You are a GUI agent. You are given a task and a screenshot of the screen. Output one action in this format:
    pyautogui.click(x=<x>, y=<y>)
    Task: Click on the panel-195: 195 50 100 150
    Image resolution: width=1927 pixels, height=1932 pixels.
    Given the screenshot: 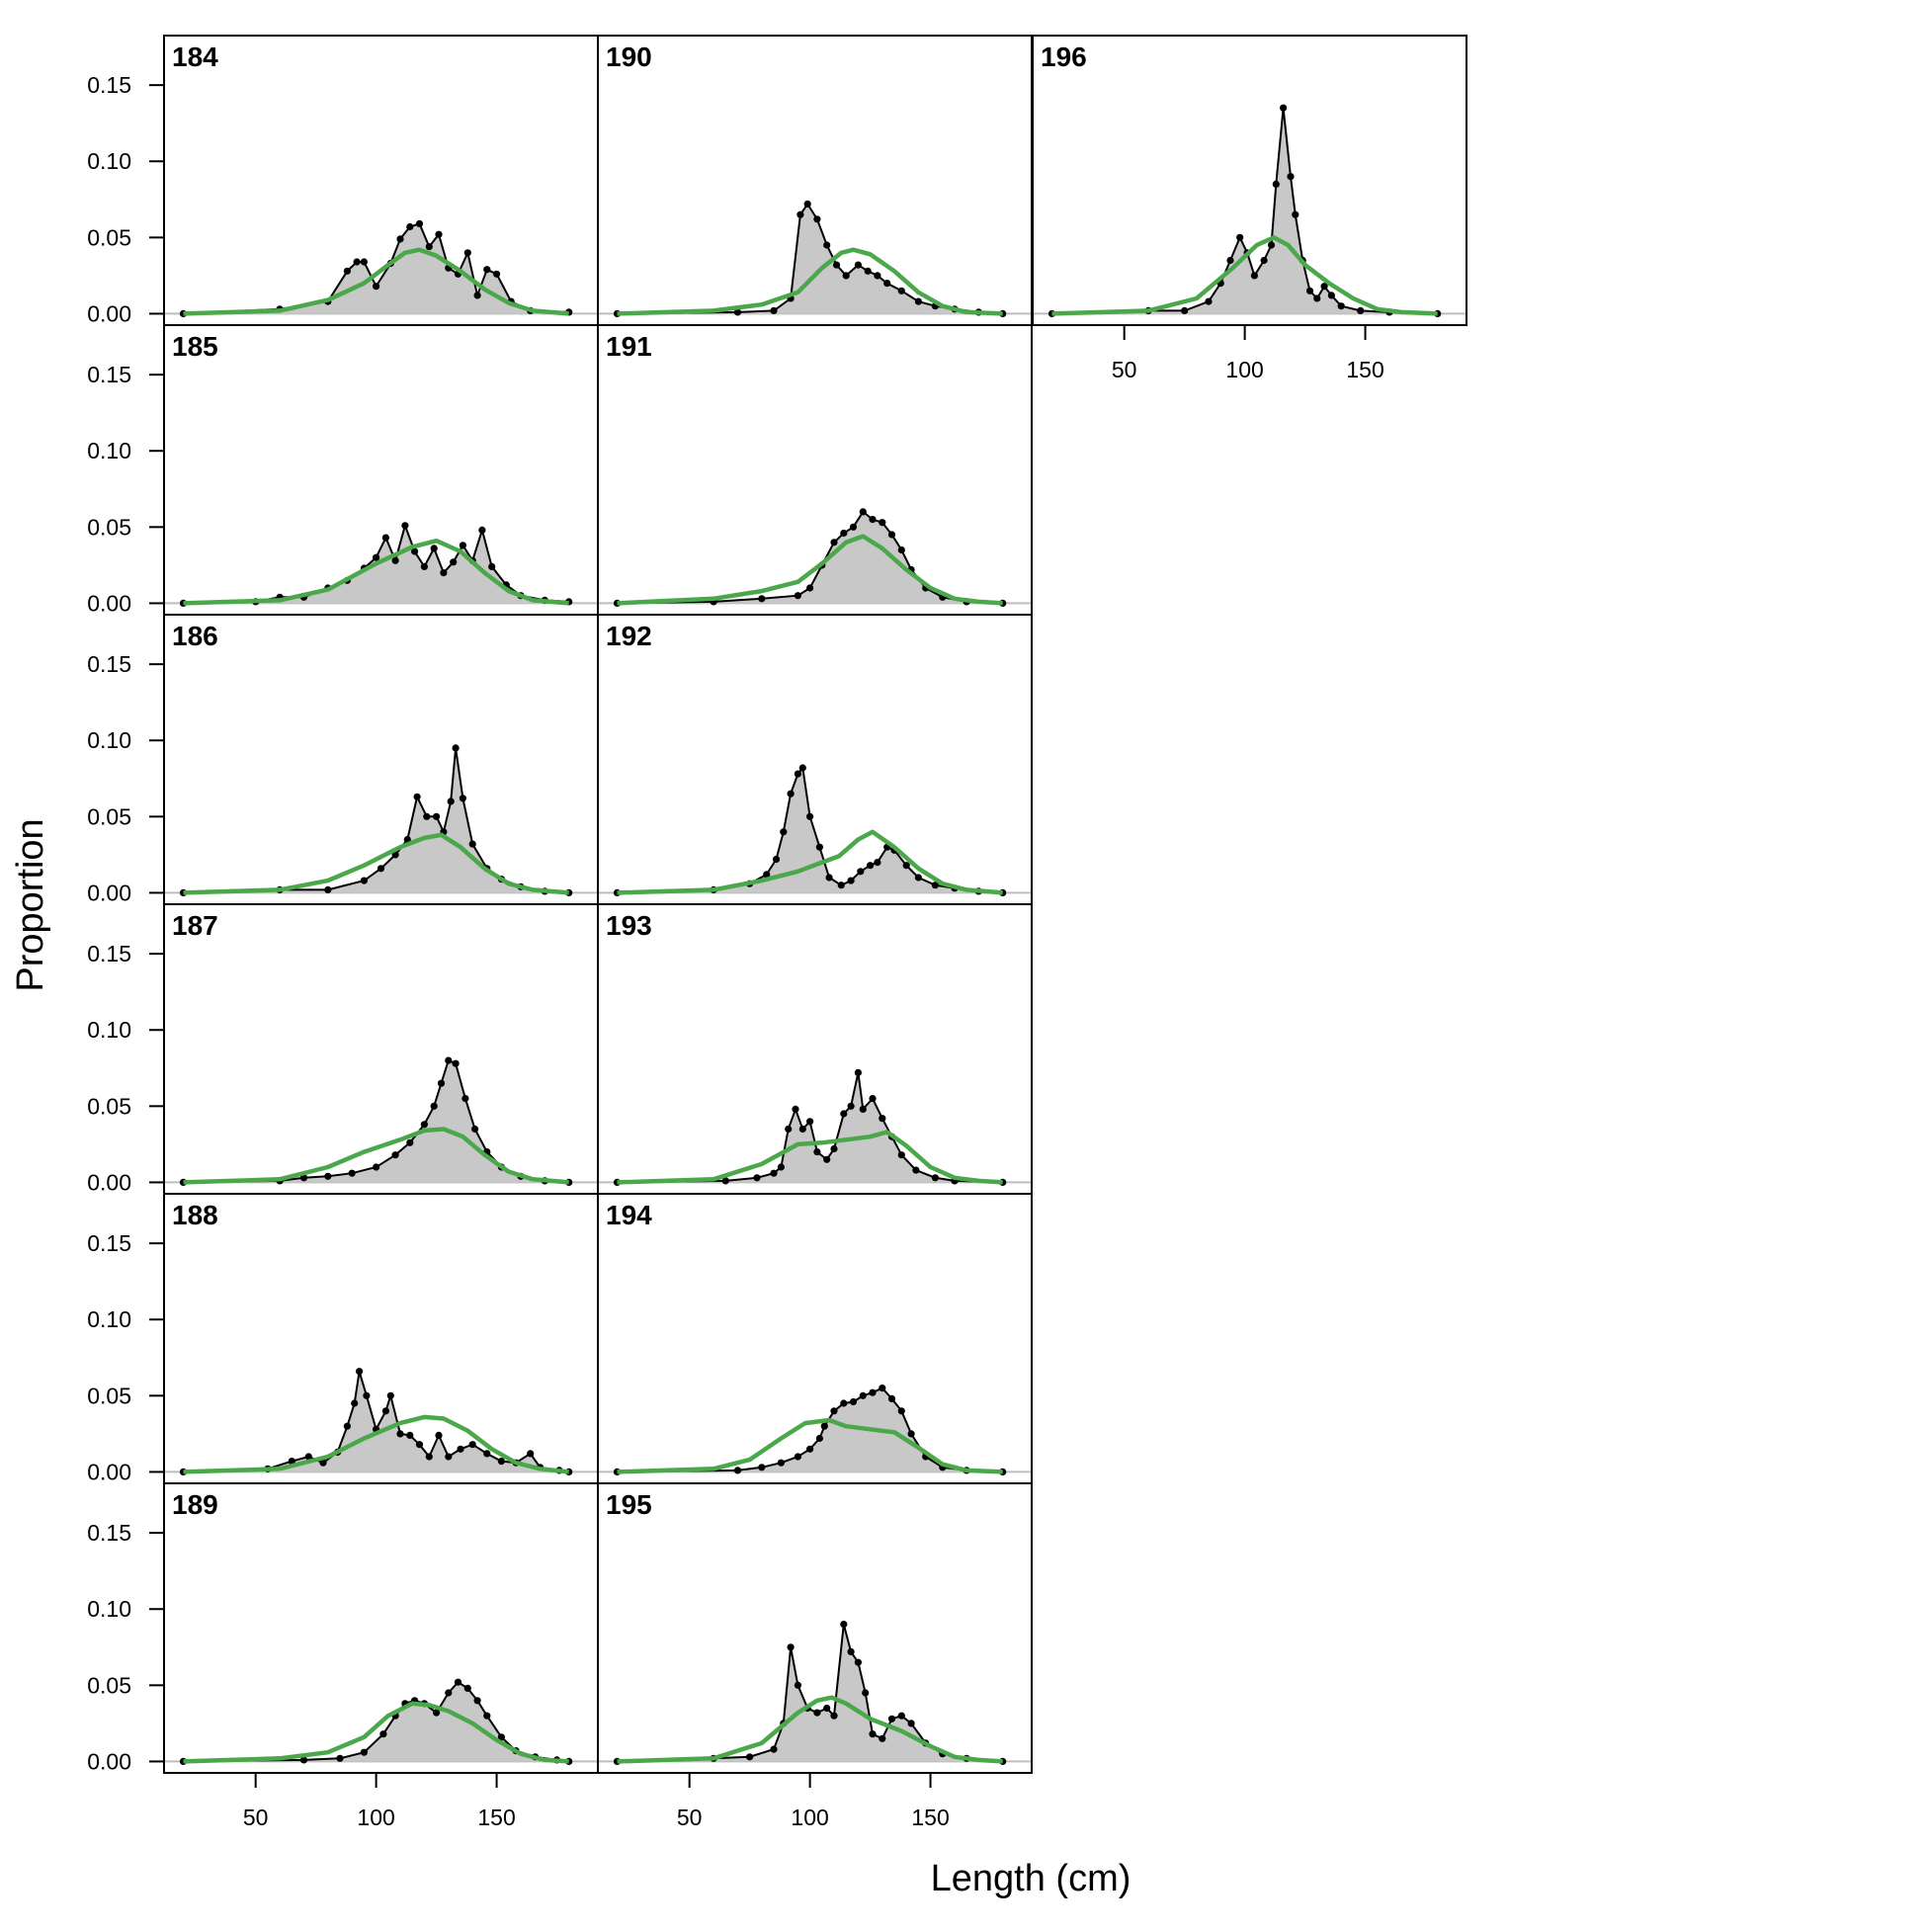 What is the action you would take?
    pyautogui.click(x=815, y=1656)
    